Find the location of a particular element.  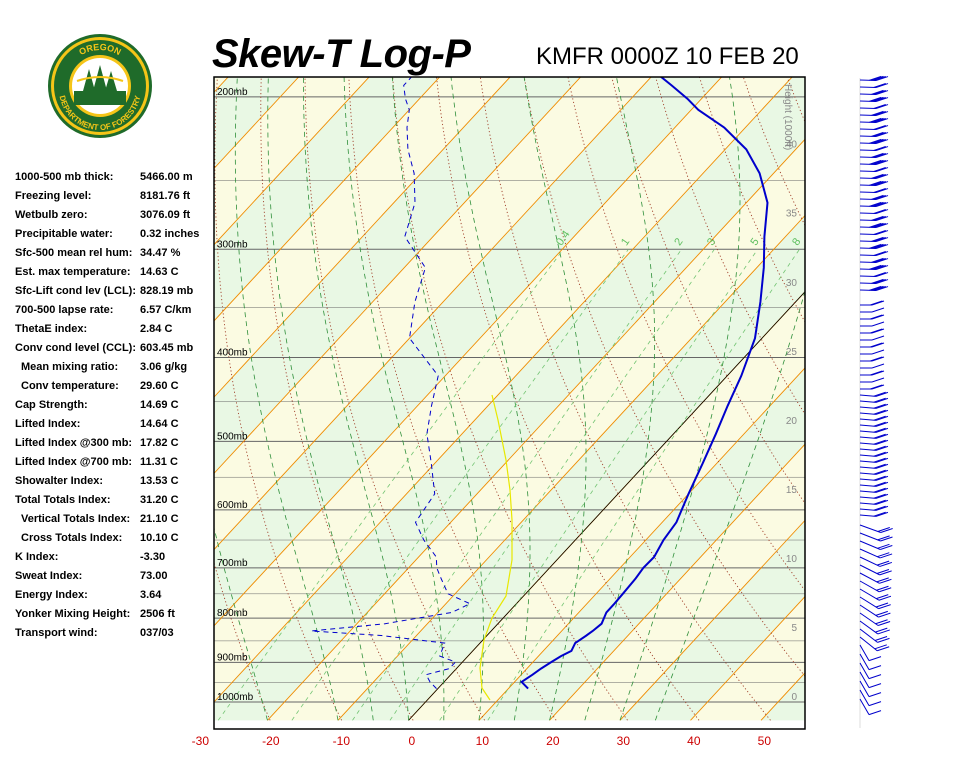

index-label: Sweat Index: is located at coordinates (49, 576).